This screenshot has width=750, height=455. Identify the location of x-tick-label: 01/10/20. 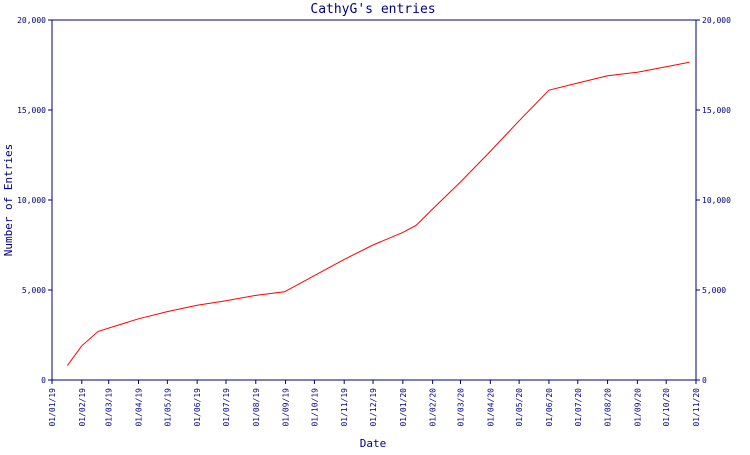
(666, 407).